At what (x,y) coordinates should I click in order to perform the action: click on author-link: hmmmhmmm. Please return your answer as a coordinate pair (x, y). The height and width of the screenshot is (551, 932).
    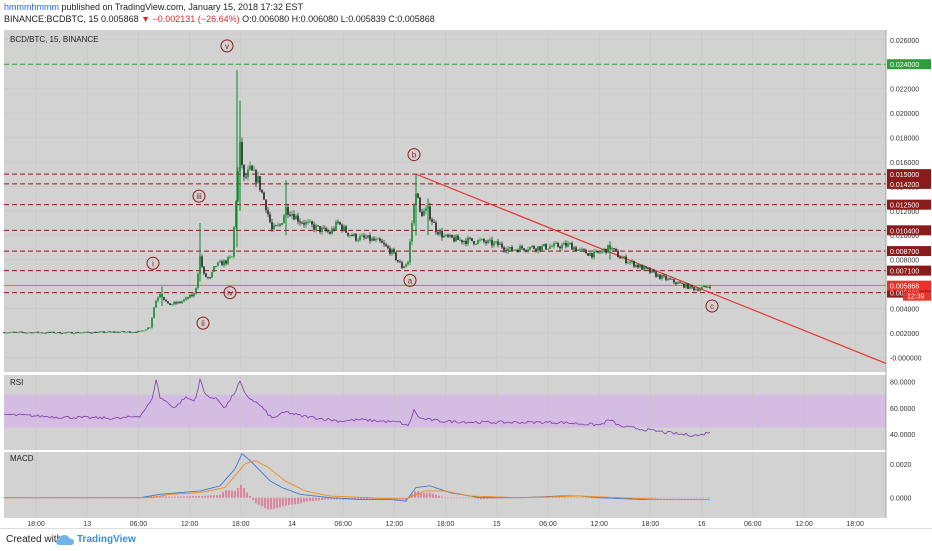
    Looking at the image, I should click on (31, 7).